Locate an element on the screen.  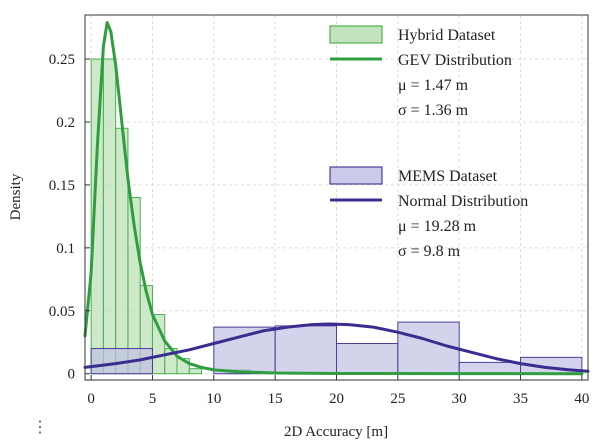
legend-label: GEV Distribution is located at coordinates (455, 60).